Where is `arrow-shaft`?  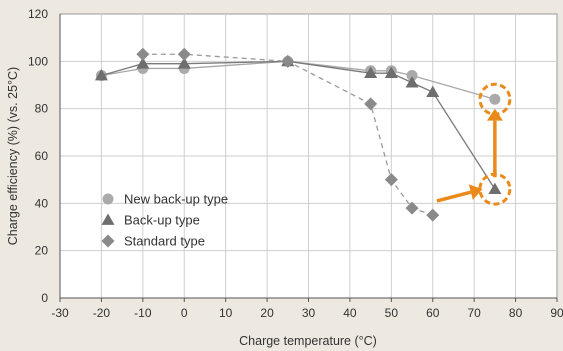
arrow-shaft is located at coordinates (454, 196).